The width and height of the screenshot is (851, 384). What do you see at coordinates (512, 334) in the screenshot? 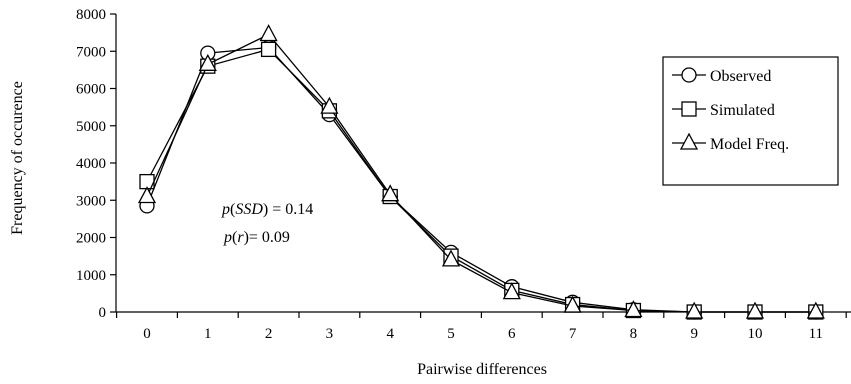
I see `x-tick-label: 6` at bounding box center [512, 334].